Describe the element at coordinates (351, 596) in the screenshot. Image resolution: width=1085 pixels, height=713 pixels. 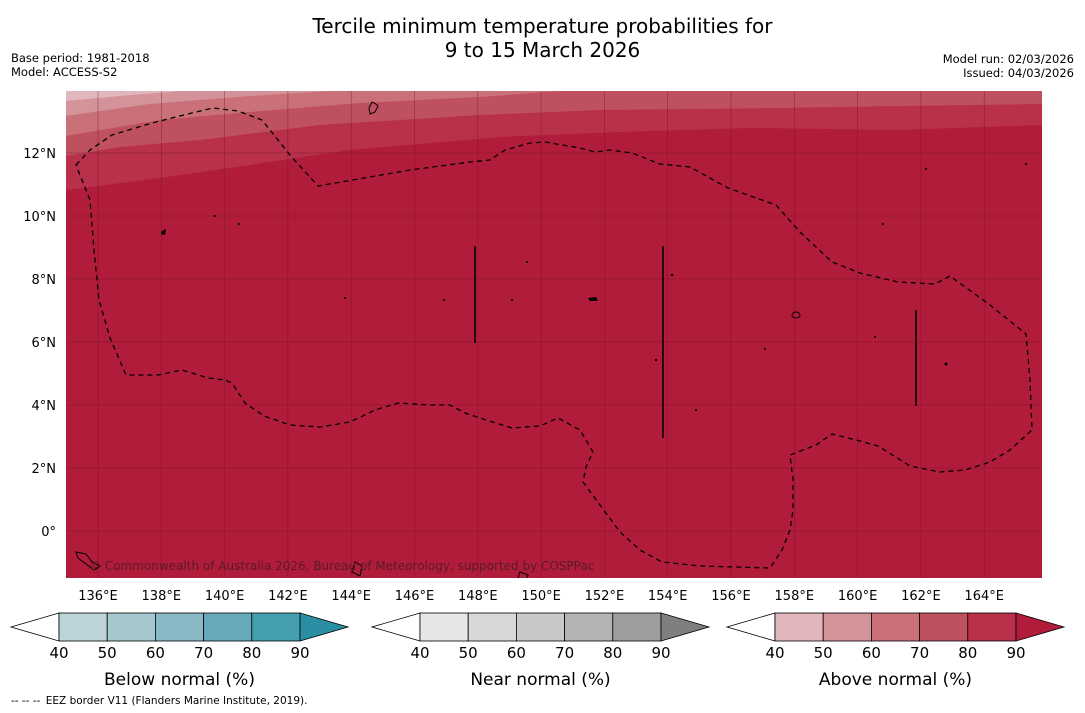
I see `lon-tick-label: 144°E` at that location.